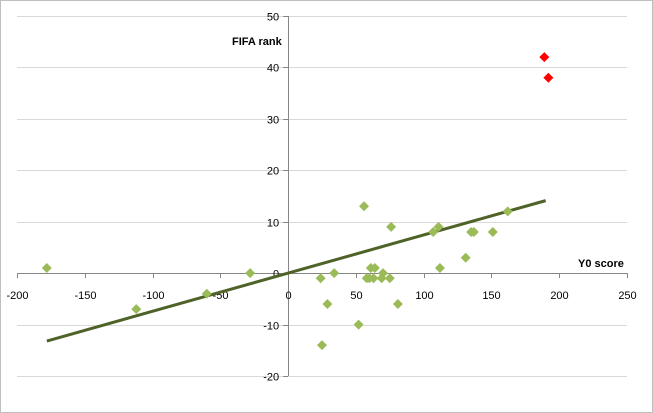  Describe the element at coordinates (559, 296) in the screenshot. I see `x-tick-label: 200` at that location.